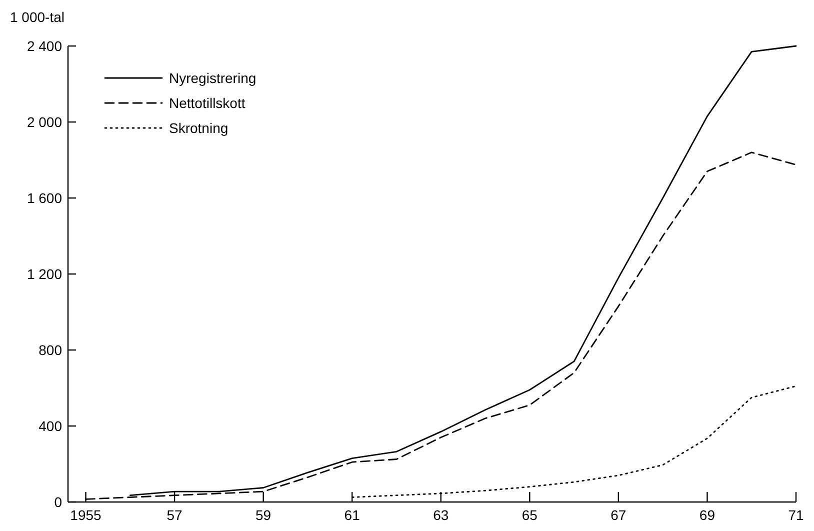 This screenshot has height=531, width=814. I want to click on y-tick-label: 0, so click(58, 502).